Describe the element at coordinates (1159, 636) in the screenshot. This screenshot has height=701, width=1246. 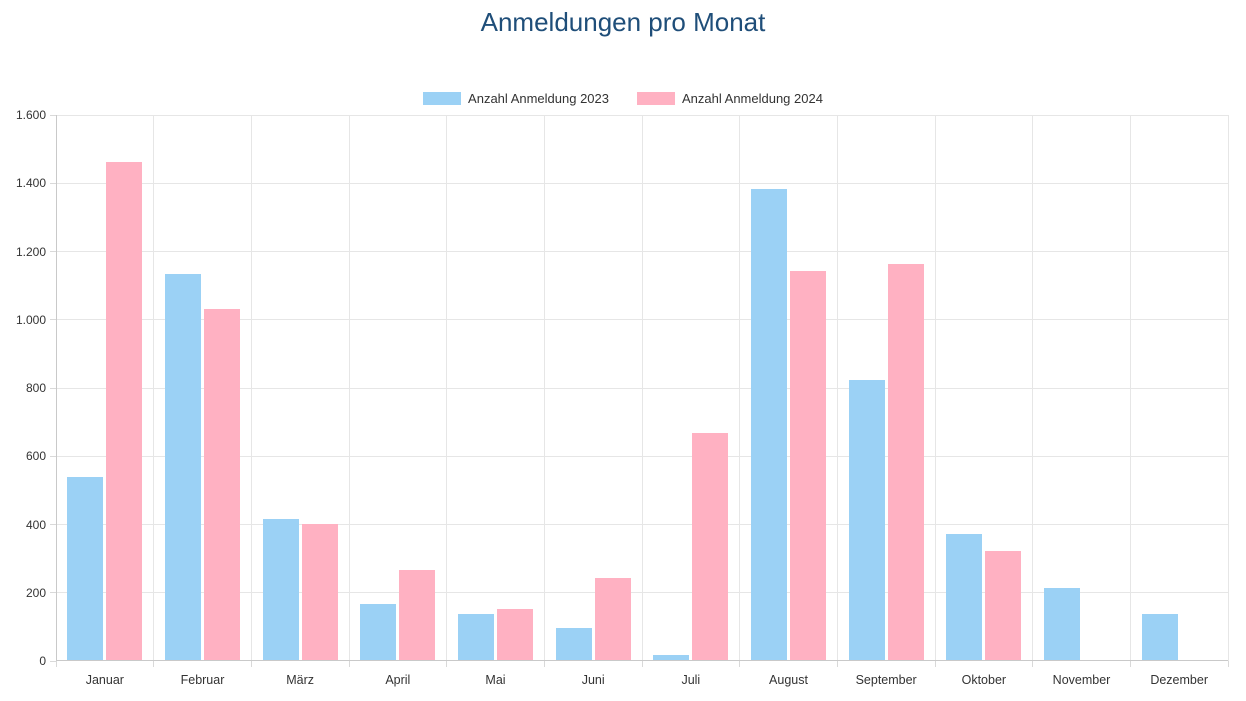
I see `bar-anzahl-anmeldung-2023-dezember` at that location.